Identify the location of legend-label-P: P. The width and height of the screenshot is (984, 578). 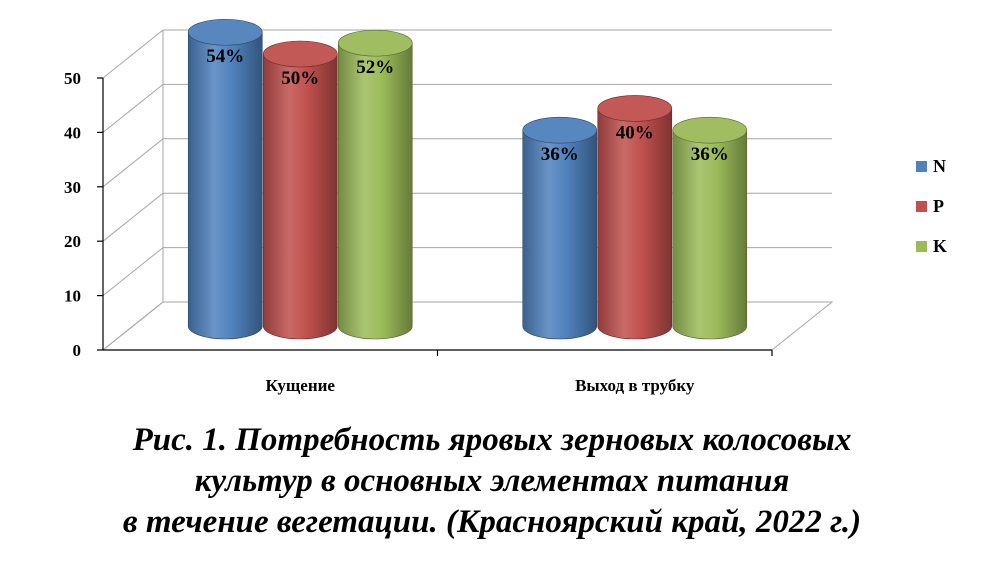
(938, 206).